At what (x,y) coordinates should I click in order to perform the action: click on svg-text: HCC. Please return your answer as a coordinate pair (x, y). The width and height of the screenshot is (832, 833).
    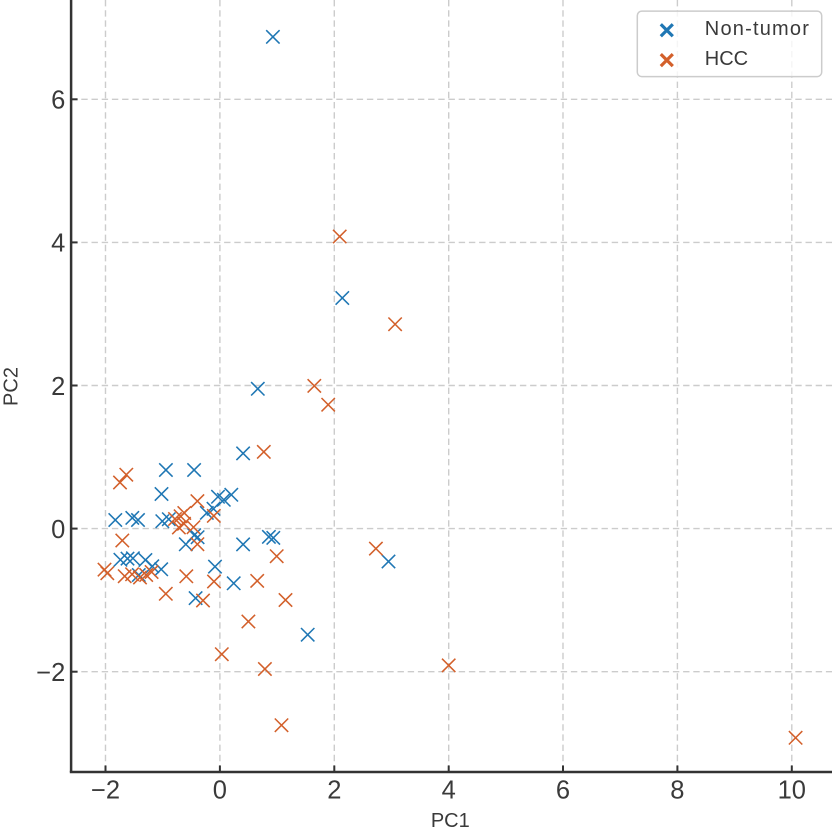
    Looking at the image, I should click on (726, 59).